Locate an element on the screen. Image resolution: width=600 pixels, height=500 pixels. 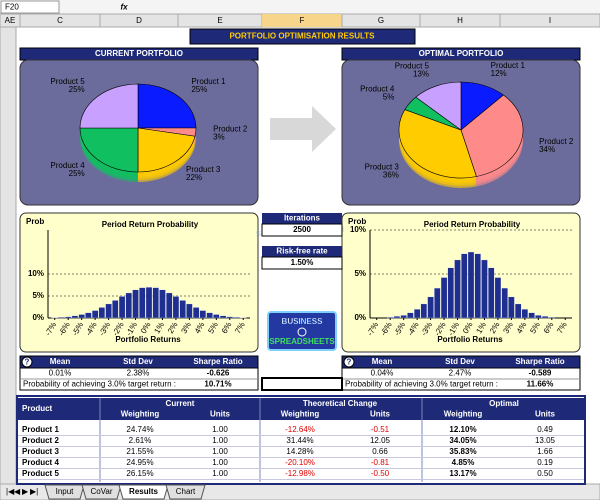
iterations-value: 2500 is located at coordinates (302, 229).